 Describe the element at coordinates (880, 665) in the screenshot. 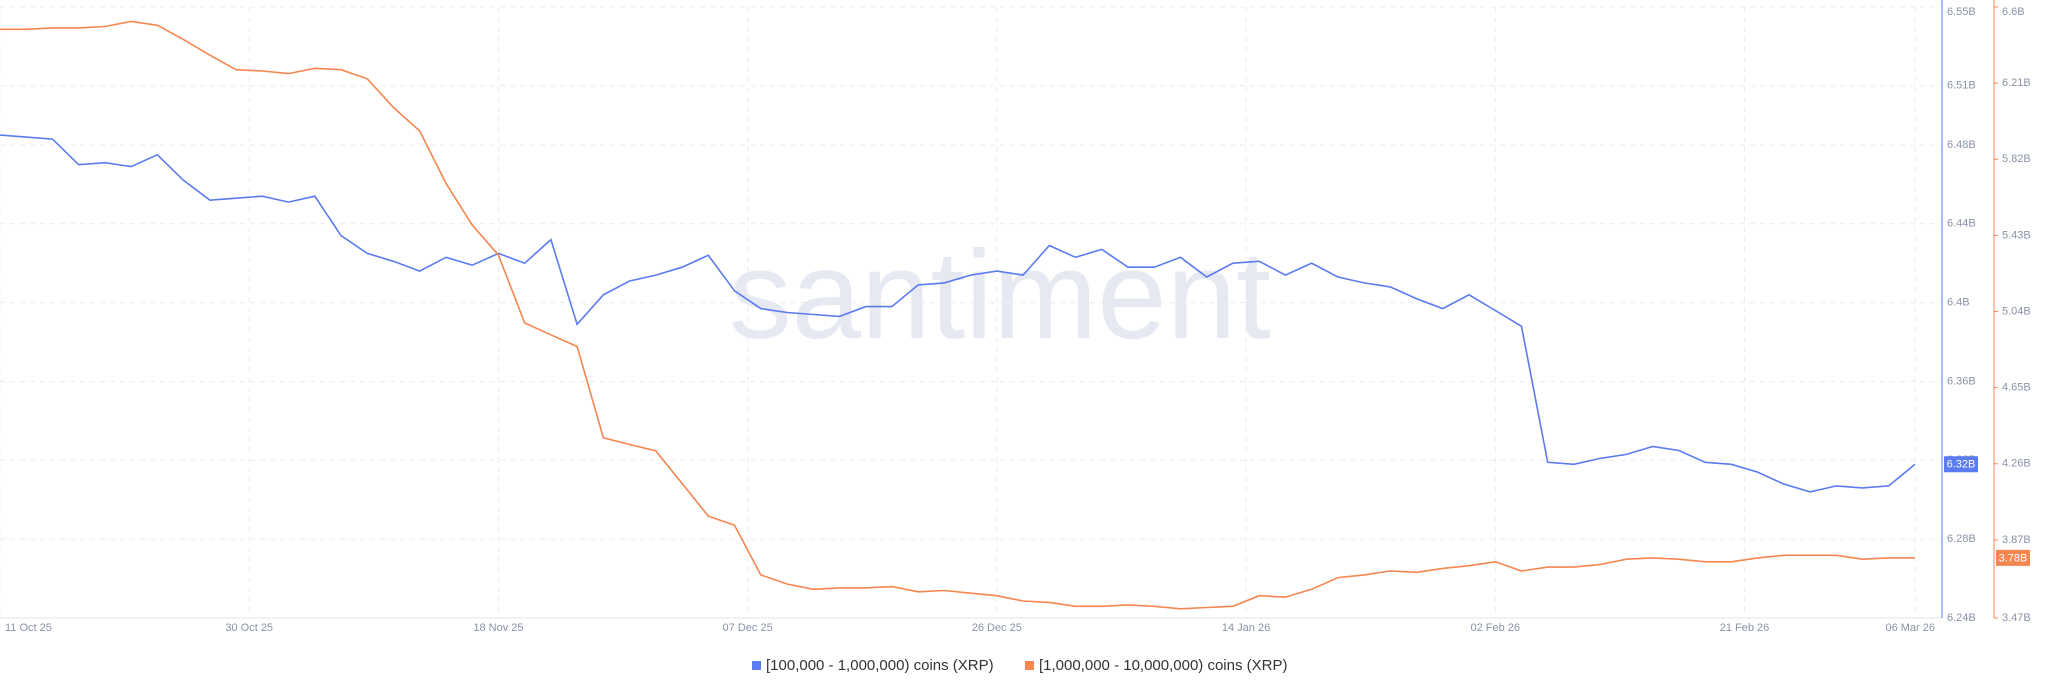

I see `legend-label: [100,000 - 1,000,000) coins (XRP)` at that location.